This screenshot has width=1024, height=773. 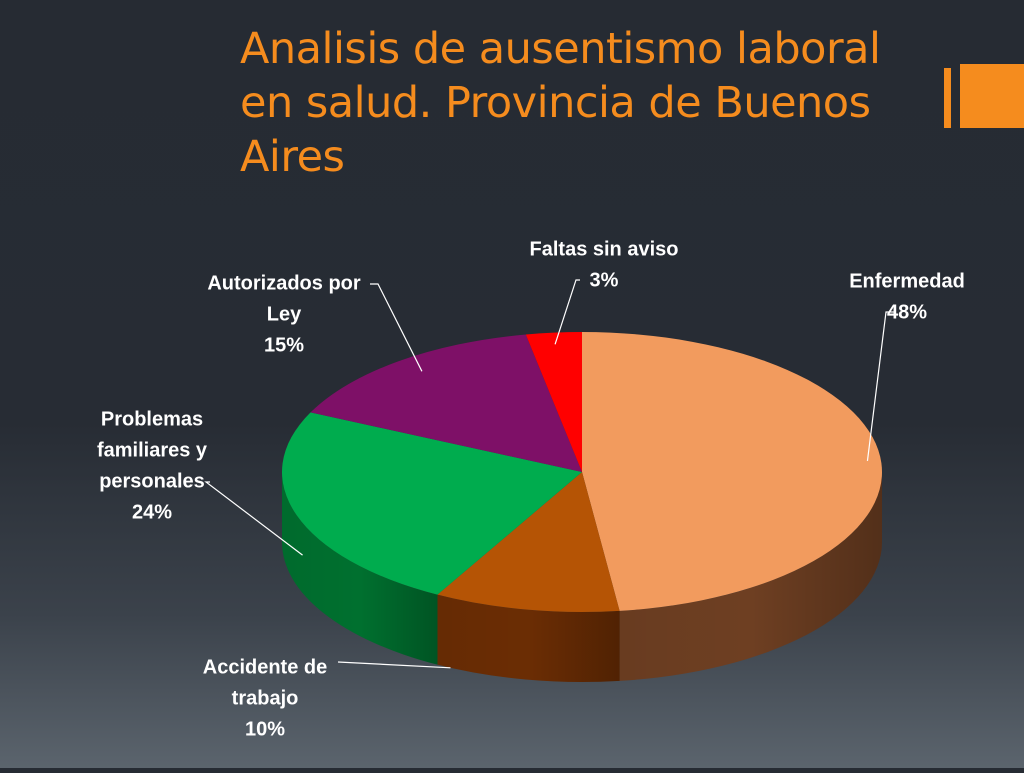 I want to click on slice-name-label-1: trabajo, so click(x=265, y=698).